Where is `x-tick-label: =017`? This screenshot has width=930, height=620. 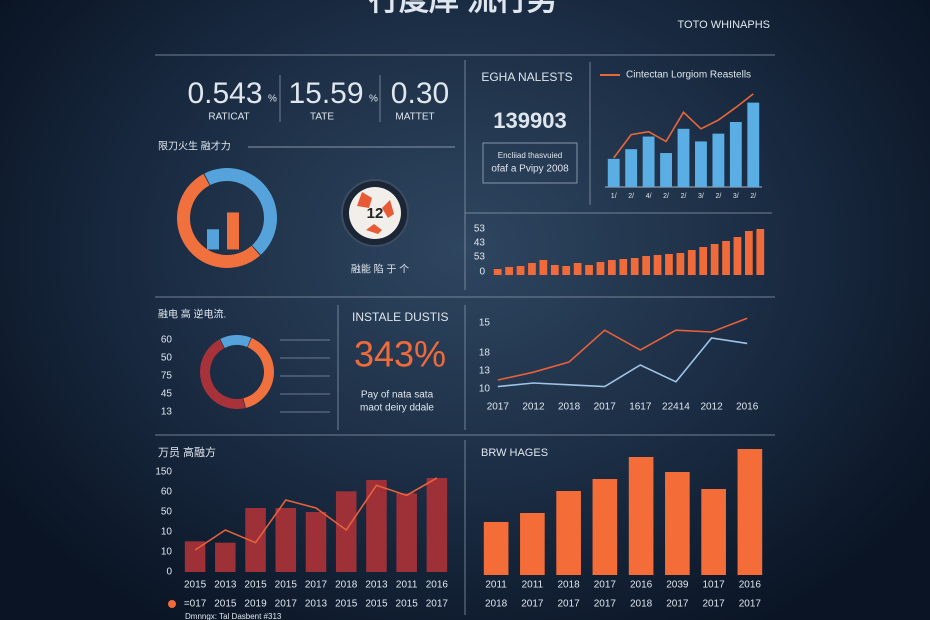 x-tick-label: =017 is located at coordinates (195, 604).